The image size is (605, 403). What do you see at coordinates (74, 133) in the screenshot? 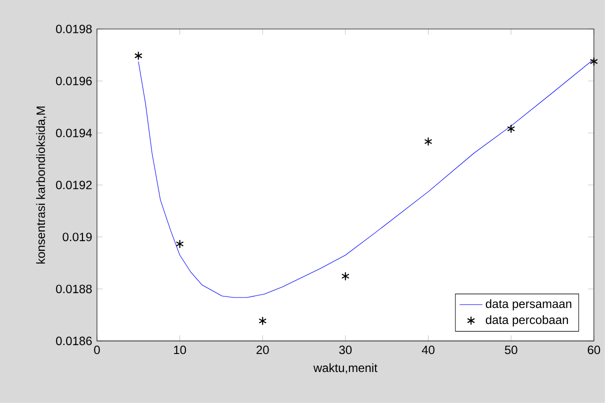
I see `y-tick-label: 0.0194` at bounding box center [74, 133].